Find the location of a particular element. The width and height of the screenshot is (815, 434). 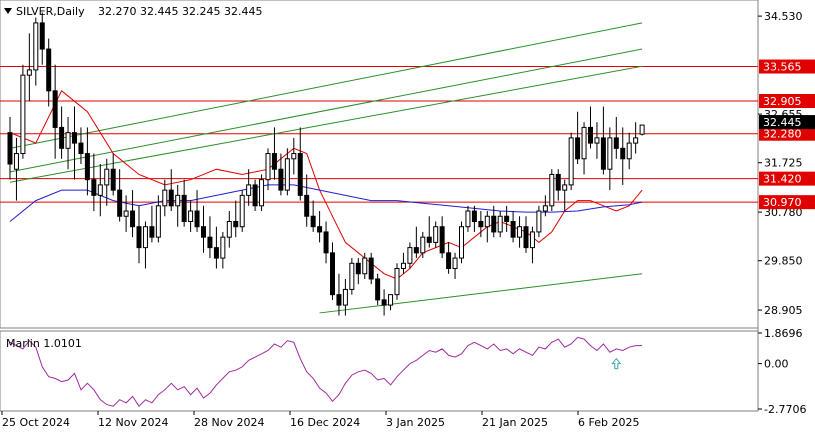

current-price-label: 32.445 is located at coordinates (782, 122).